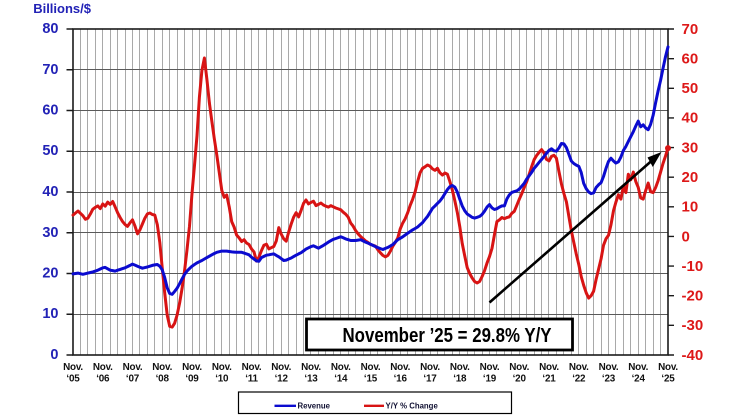 Image resolution: width=750 pixels, height=420 pixels. Describe the element at coordinates (460, 379) in the screenshot. I see `svg-text: ‘18` at that location.